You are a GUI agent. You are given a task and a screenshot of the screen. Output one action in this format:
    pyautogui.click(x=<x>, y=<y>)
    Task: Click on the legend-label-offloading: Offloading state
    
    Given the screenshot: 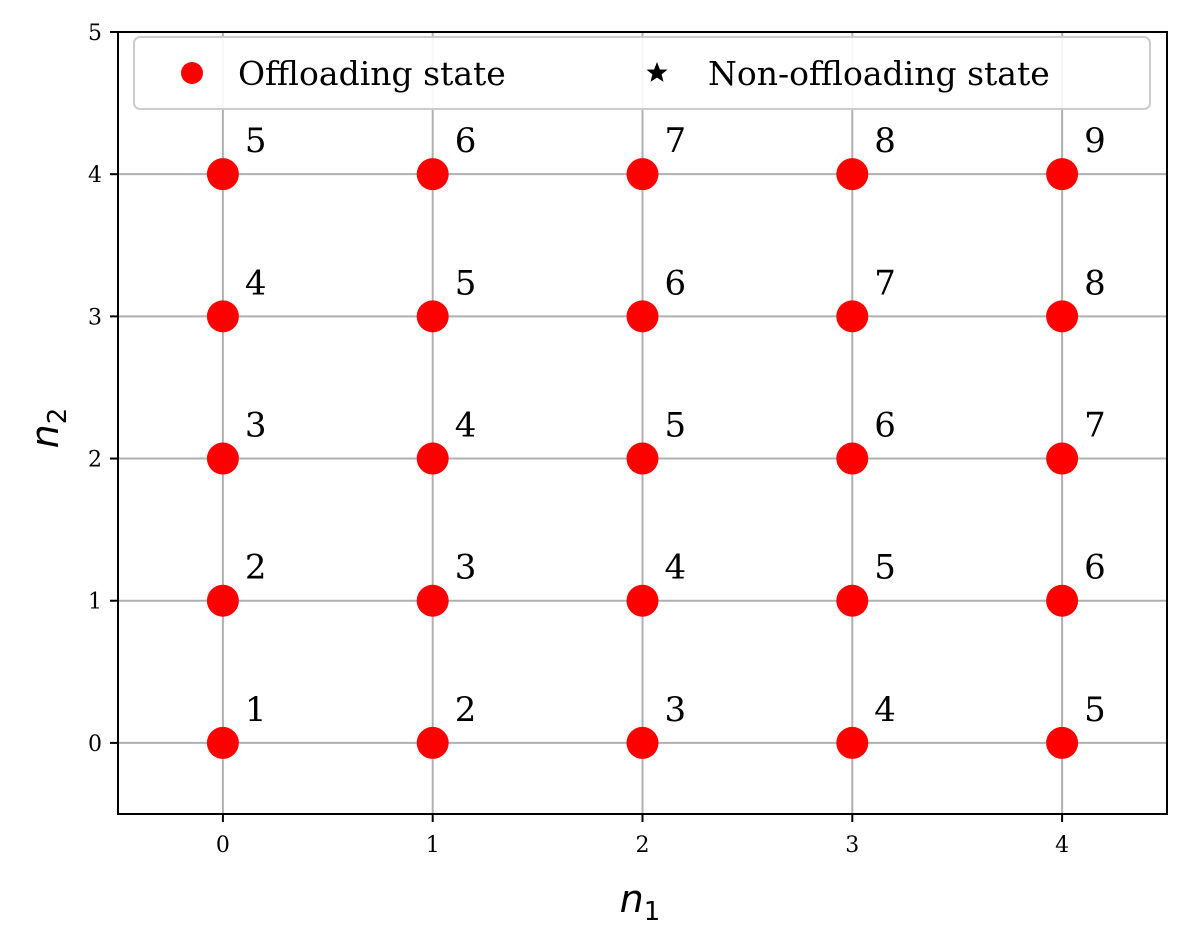 What is the action you would take?
    pyautogui.click(x=372, y=73)
    